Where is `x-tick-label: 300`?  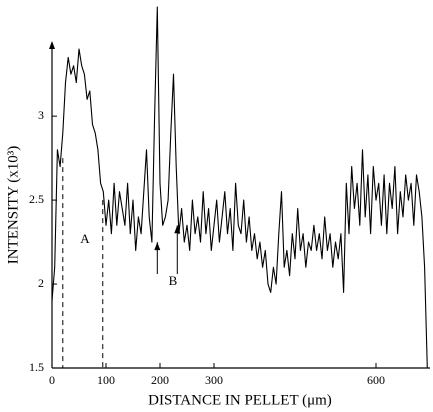
x-tick-label: 300 is located at coordinates (214, 380).